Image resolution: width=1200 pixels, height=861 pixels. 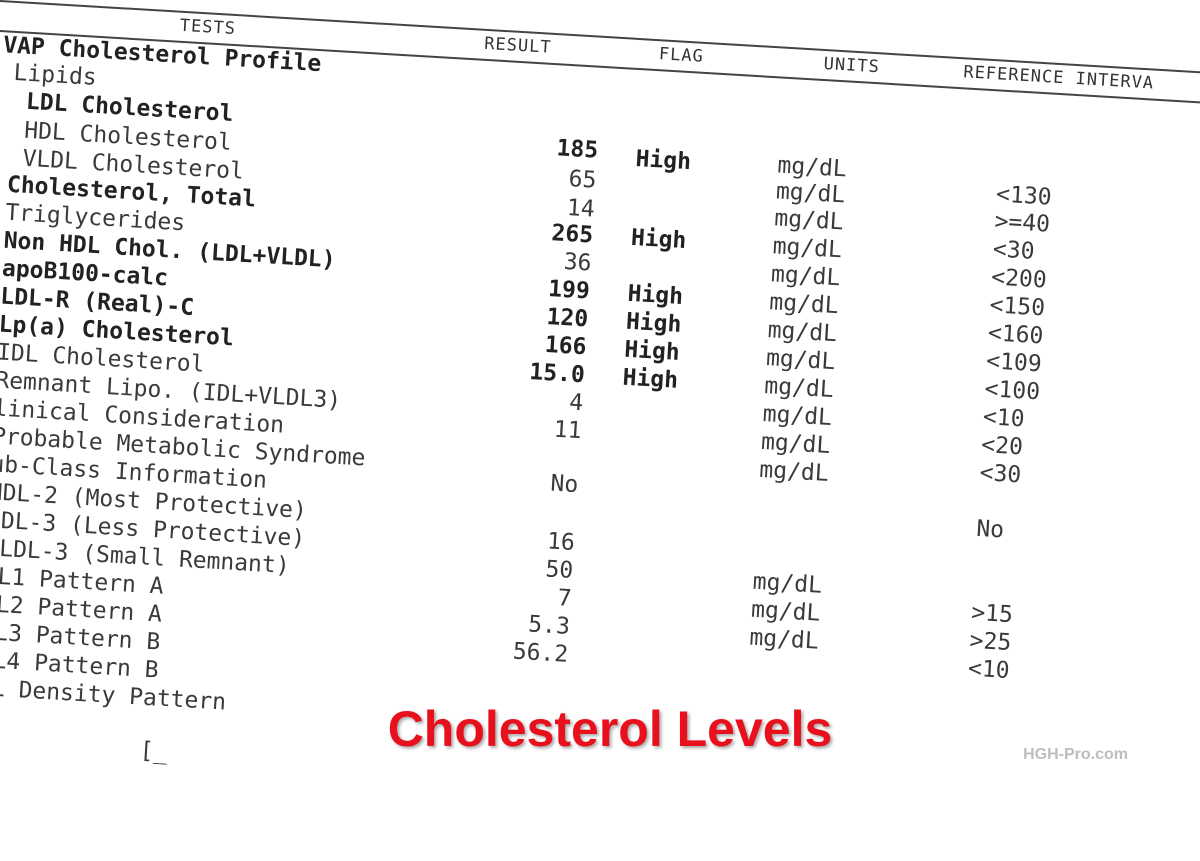 I want to click on row-label: Lipids, so click(x=55, y=75).